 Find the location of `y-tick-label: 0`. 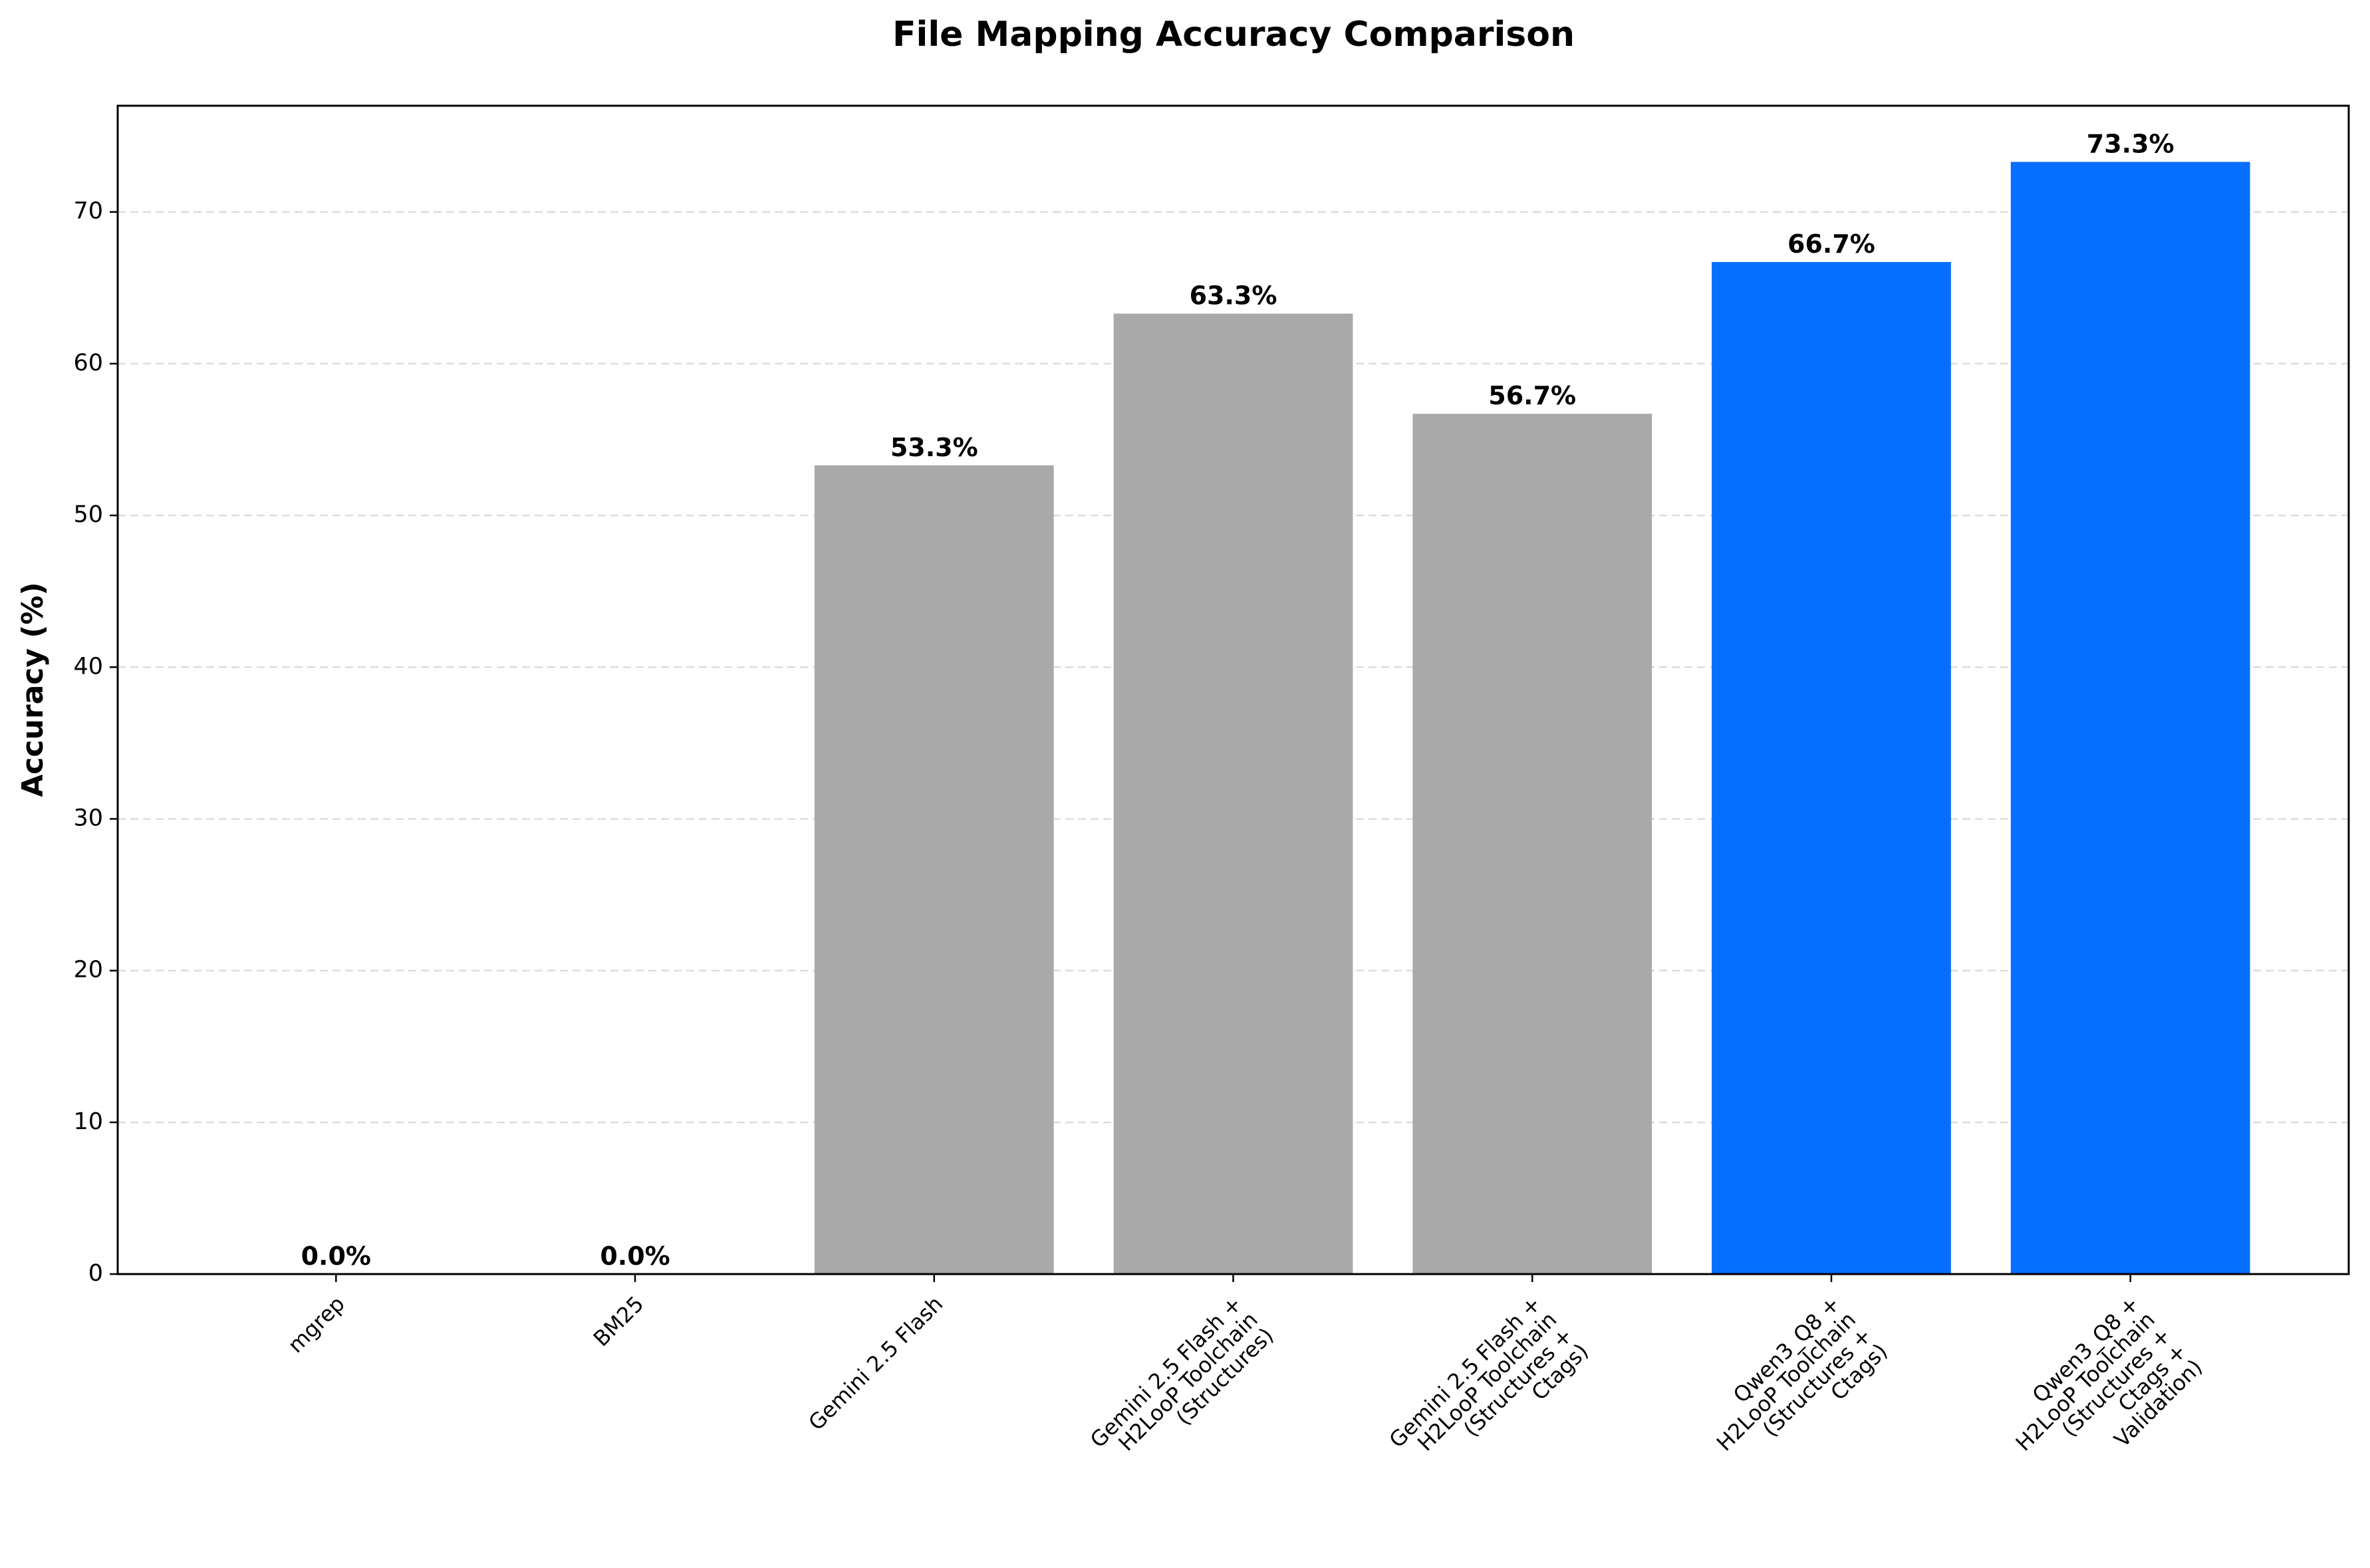

y-tick-label: 0 is located at coordinates (95, 1273).